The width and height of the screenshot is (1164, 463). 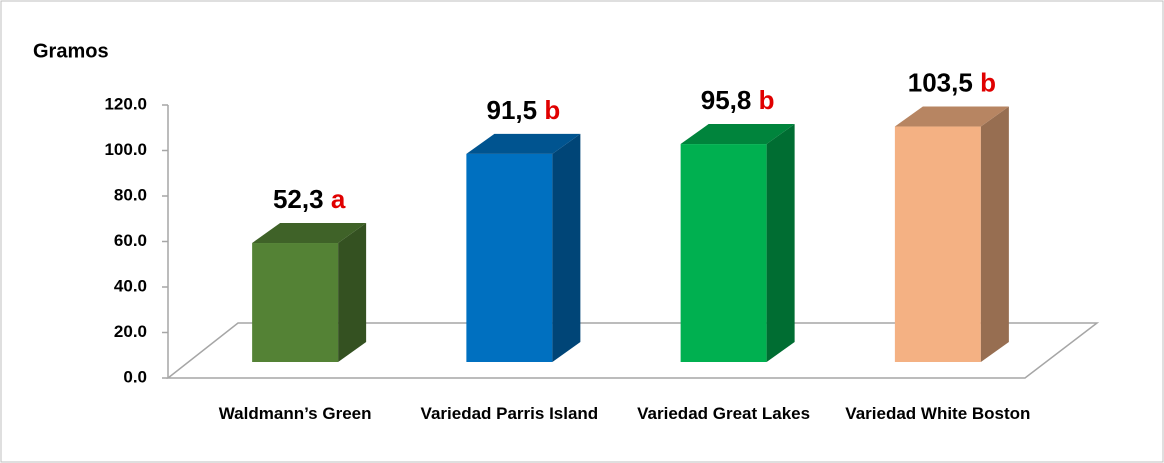 What do you see at coordinates (509, 413) in the screenshot?
I see `x-tick-label: Variedad Parris Island` at bounding box center [509, 413].